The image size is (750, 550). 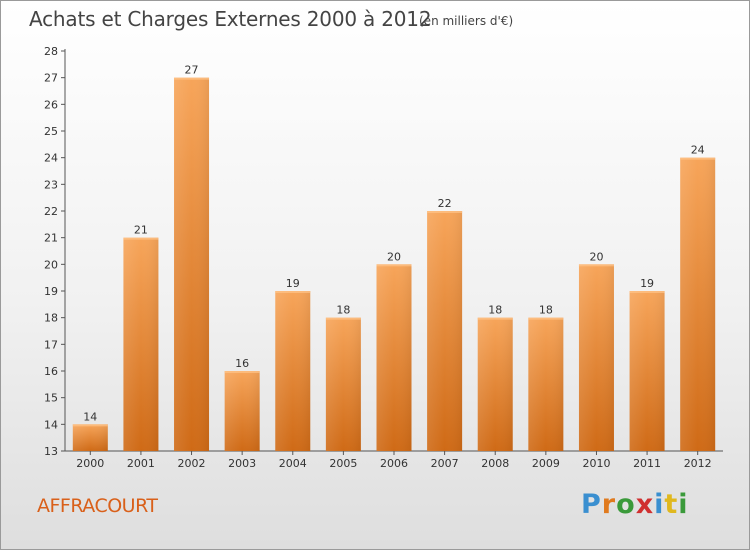 What do you see at coordinates (698, 150) in the screenshot?
I see `bar-value-label: 24` at bounding box center [698, 150].